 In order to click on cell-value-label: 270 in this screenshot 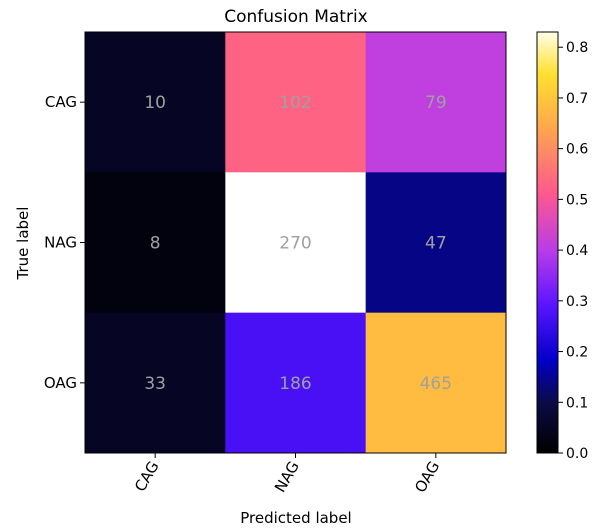, I will do `click(295, 244)`.